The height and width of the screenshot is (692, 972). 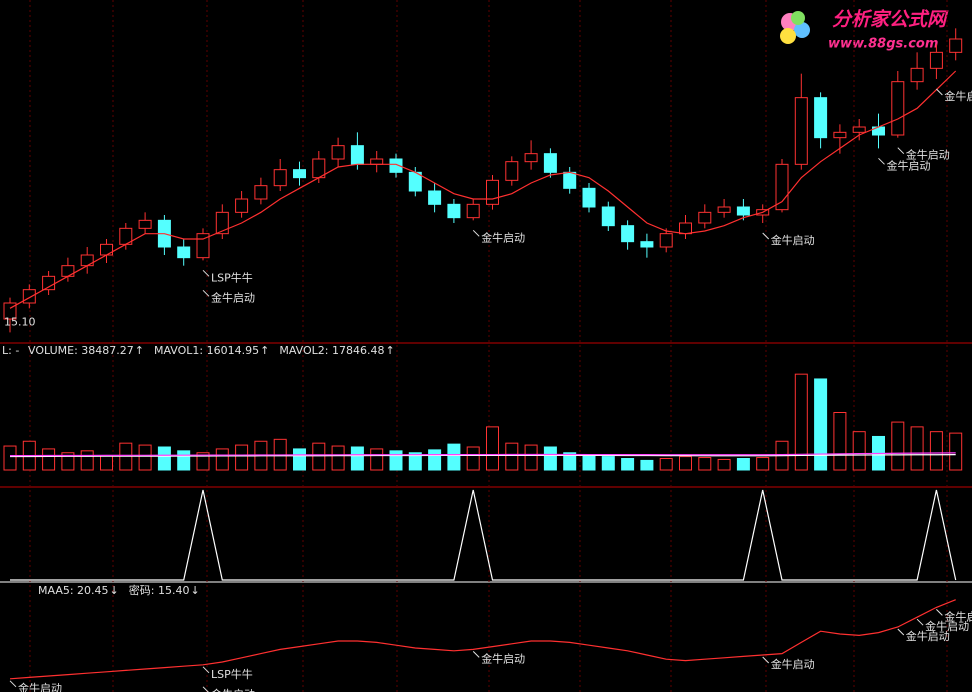 What do you see at coordinates (331, 350) in the screenshot?
I see `legend-label: MAVOL2: 17846.48` at bounding box center [331, 350].